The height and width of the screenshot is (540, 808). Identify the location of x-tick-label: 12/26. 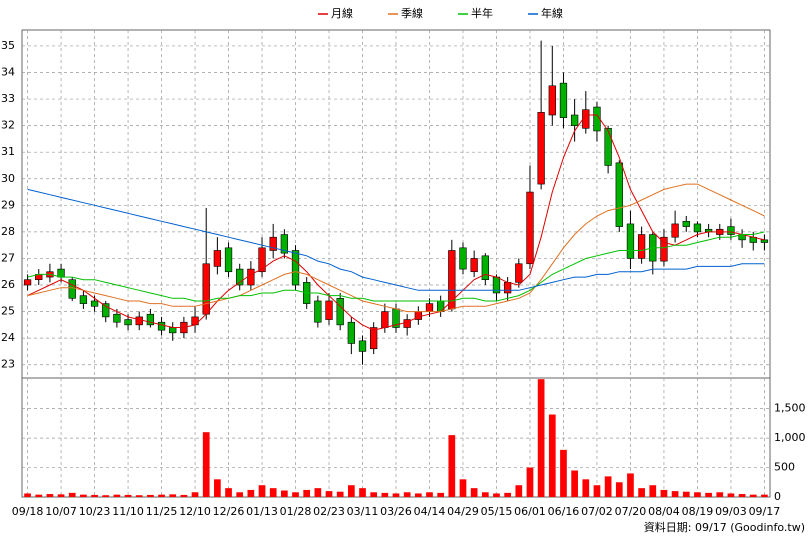
(229, 511).